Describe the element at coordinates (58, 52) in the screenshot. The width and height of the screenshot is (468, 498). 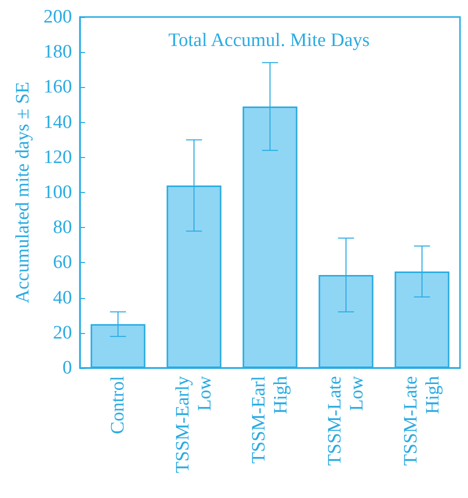
I see `y-tick-label: 180` at that location.